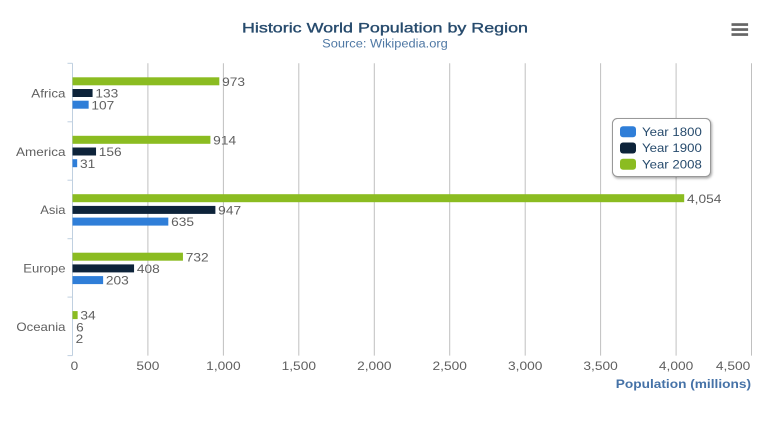 The image size is (769, 421). I want to click on svg-text: Africa, so click(48, 93).